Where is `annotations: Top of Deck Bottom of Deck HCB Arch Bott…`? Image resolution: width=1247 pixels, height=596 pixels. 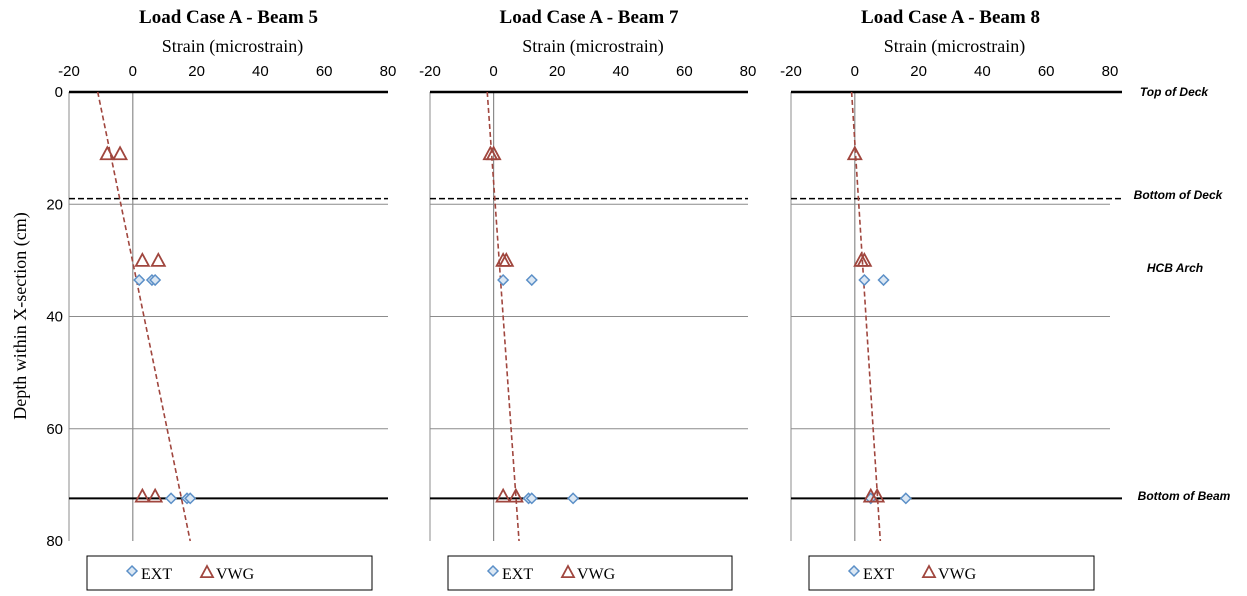 annotations: Top of Deck Bottom of Deck HCB Arch Bott… is located at coordinates (1182, 294).